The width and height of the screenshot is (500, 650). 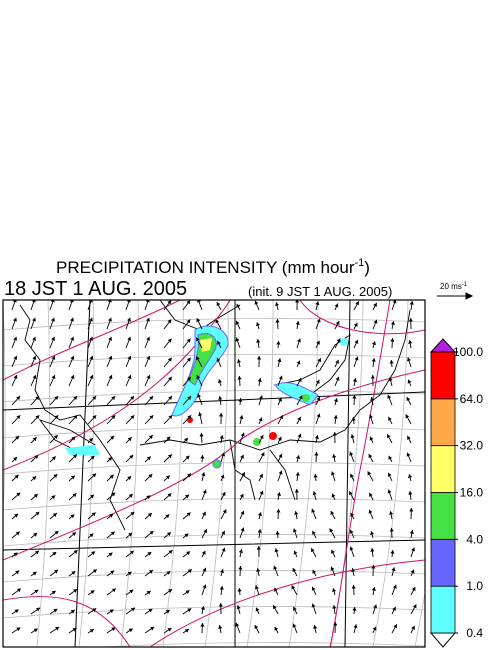 What do you see at coordinates (472, 493) in the screenshot?
I see `colorbar-label: 16.0` at bounding box center [472, 493].